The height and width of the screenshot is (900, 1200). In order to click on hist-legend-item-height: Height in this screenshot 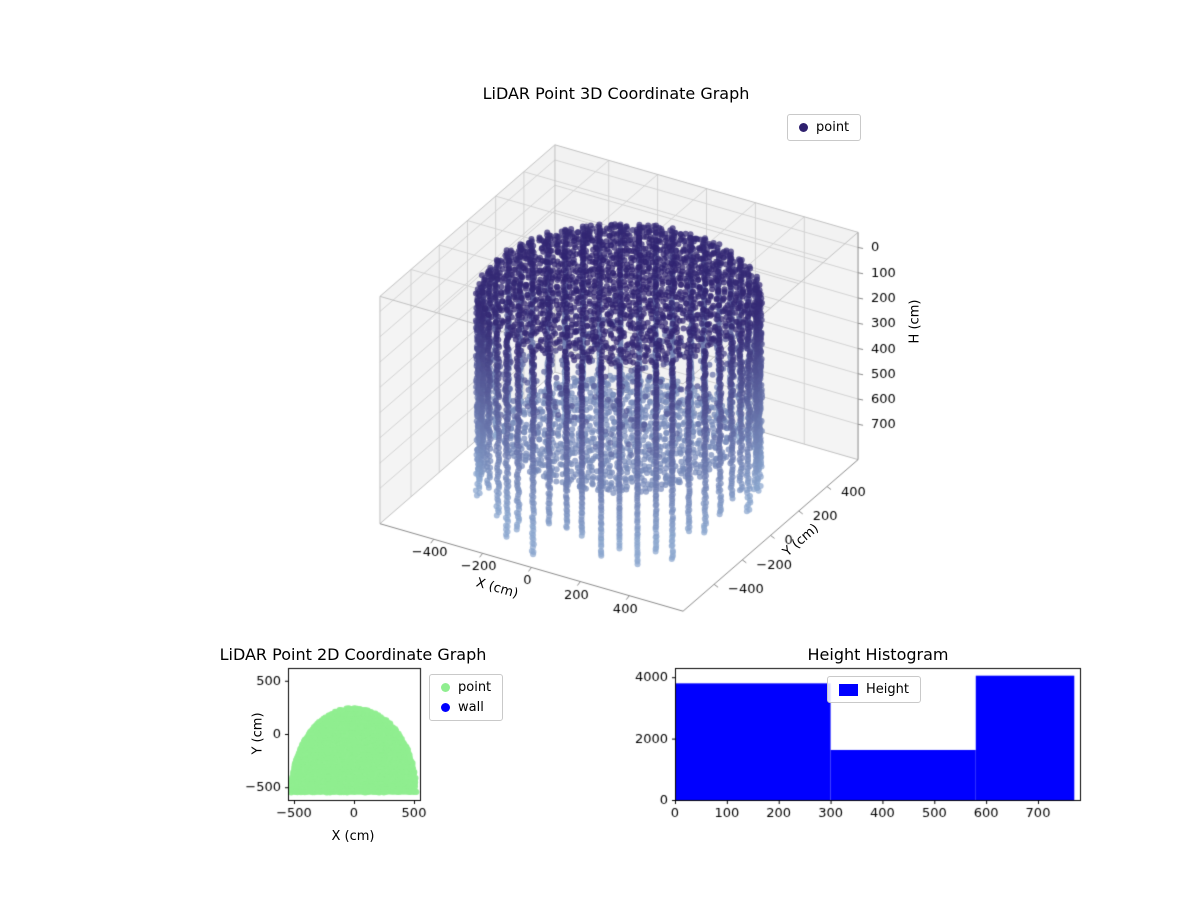, I will do `click(874, 689)`.